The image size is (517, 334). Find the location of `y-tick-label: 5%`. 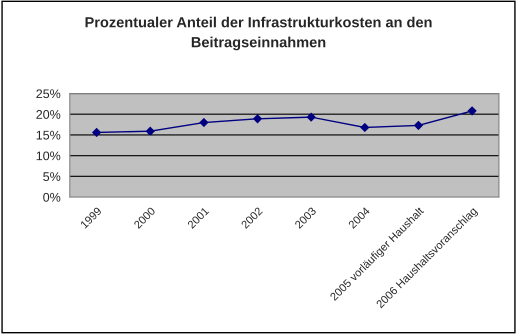

y-tick-label: 5% is located at coordinates (51, 177).